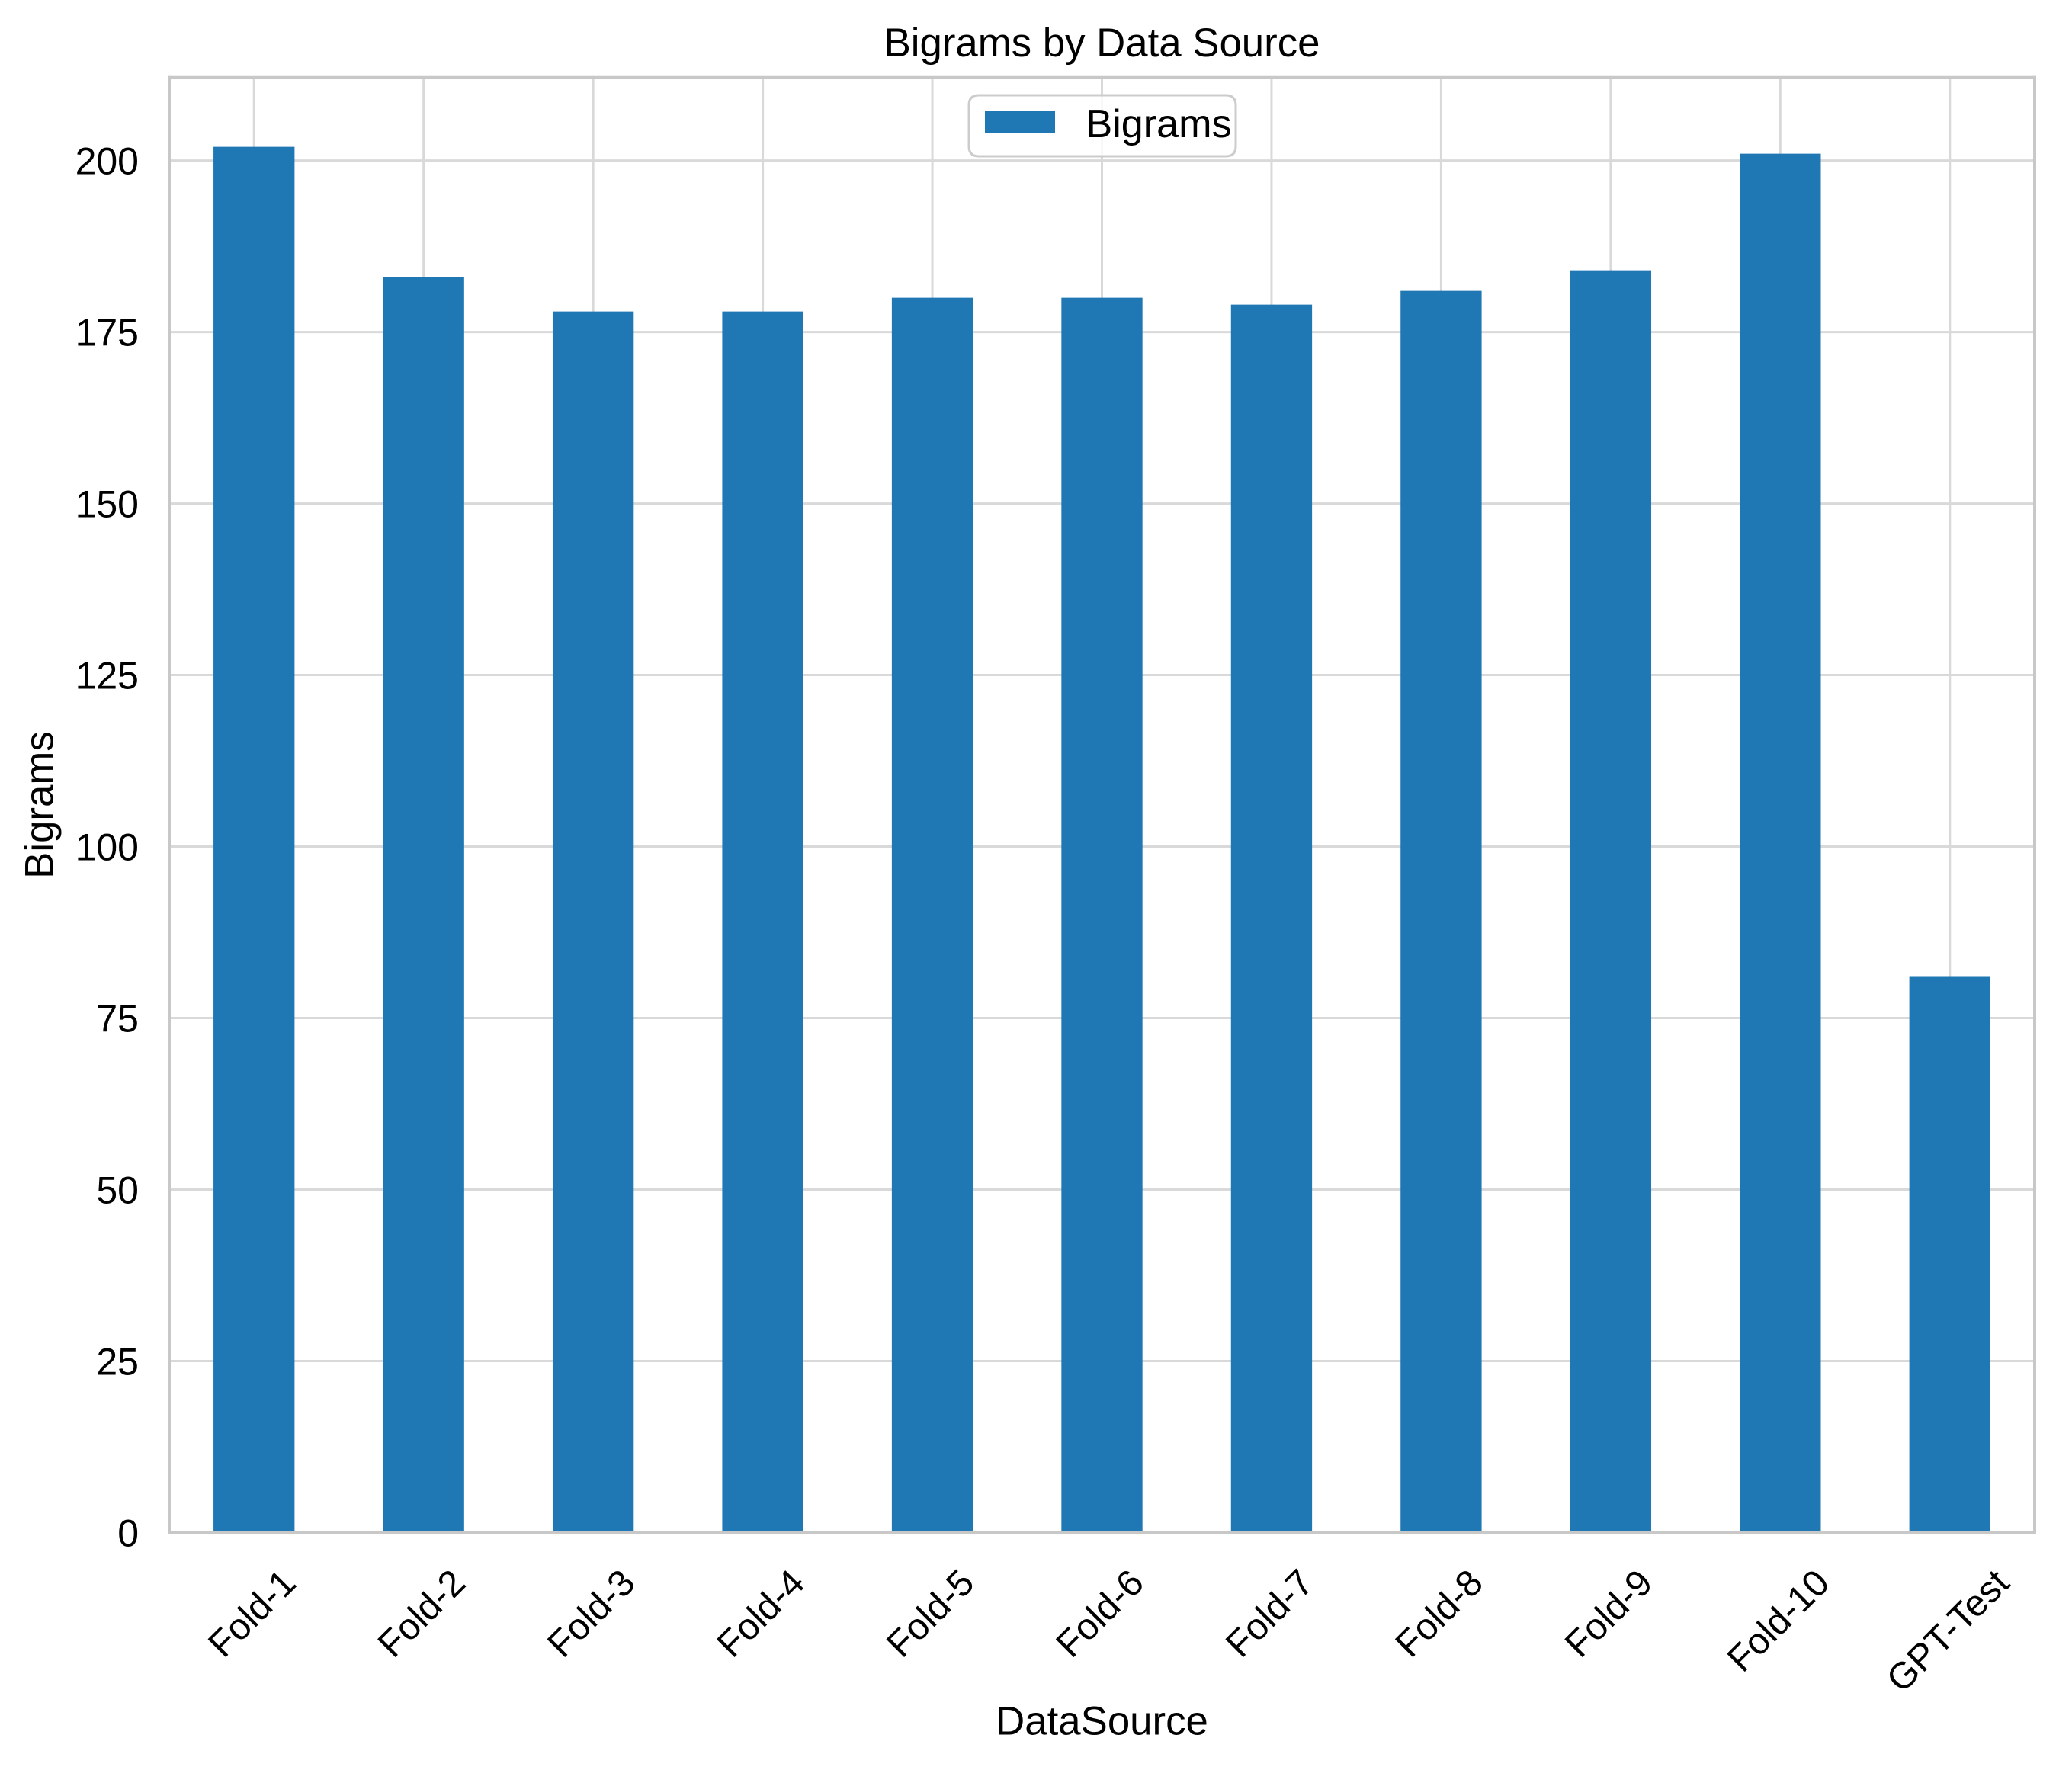  I want to click on svg-text: Bigrams by Data Source, so click(1102, 43).